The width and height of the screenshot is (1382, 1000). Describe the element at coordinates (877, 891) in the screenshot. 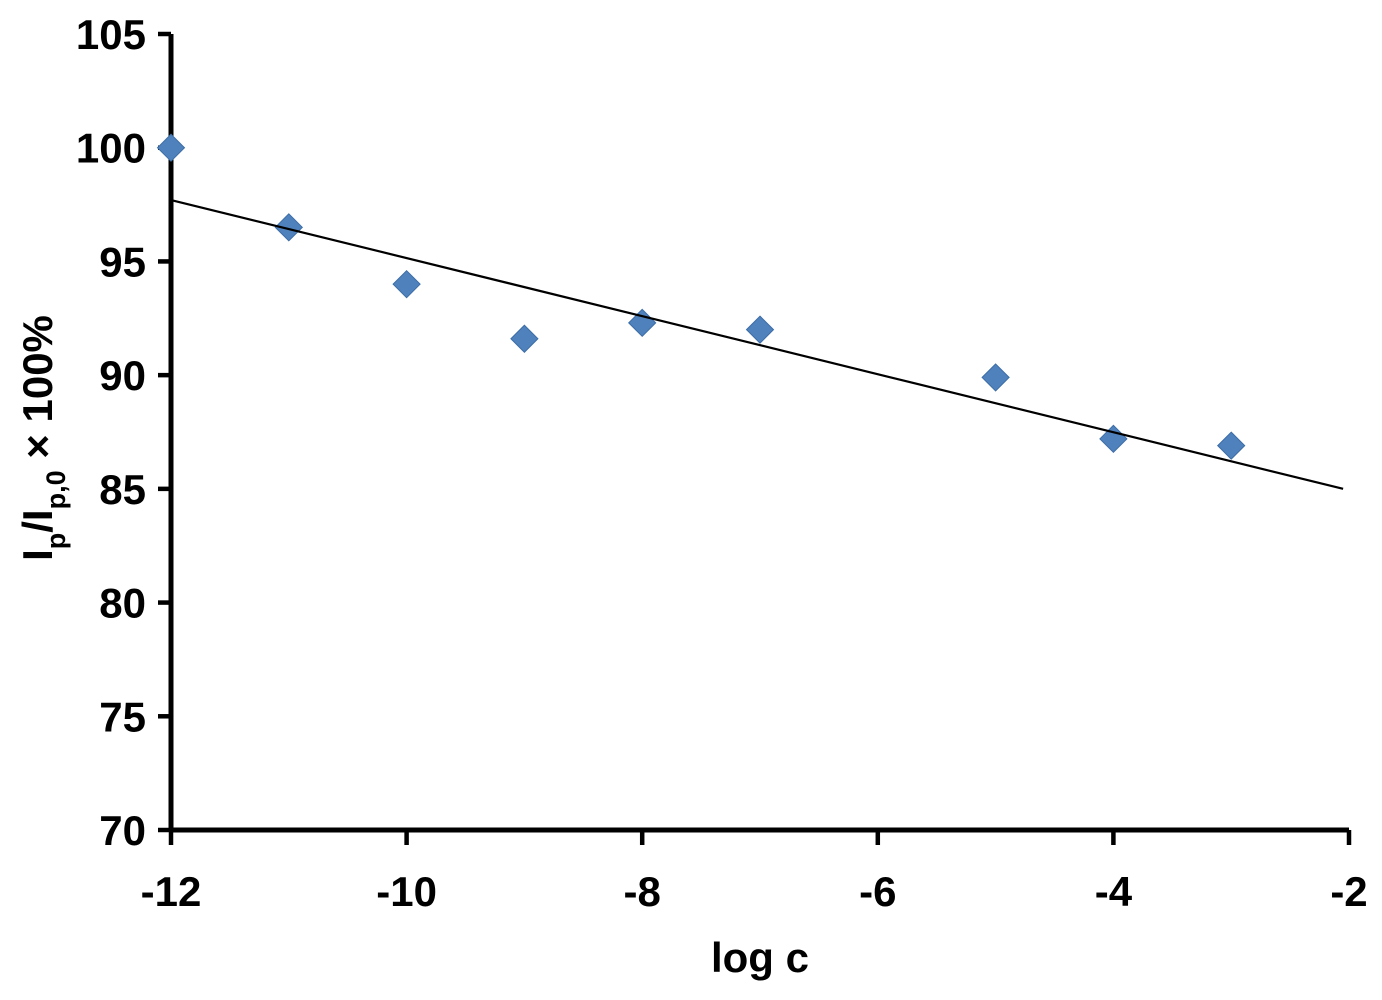

I see `x-tick-label: -6` at that location.